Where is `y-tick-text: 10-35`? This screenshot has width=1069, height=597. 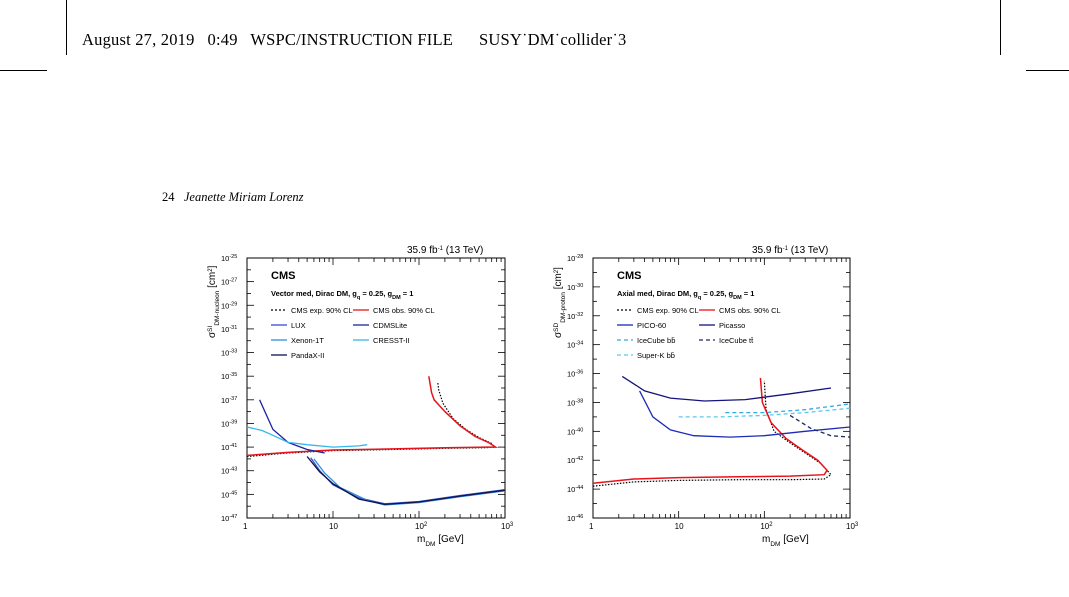 y-tick-text: 10-35 is located at coordinates (229, 376).